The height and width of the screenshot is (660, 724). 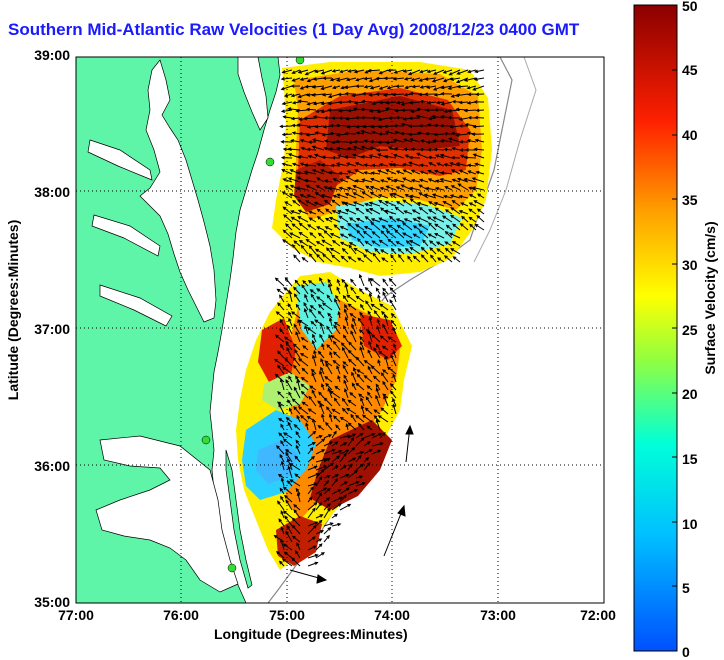 What do you see at coordinates (655, 328) in the screenshot?
I see `colorbar` at bounding box center [655, 328].